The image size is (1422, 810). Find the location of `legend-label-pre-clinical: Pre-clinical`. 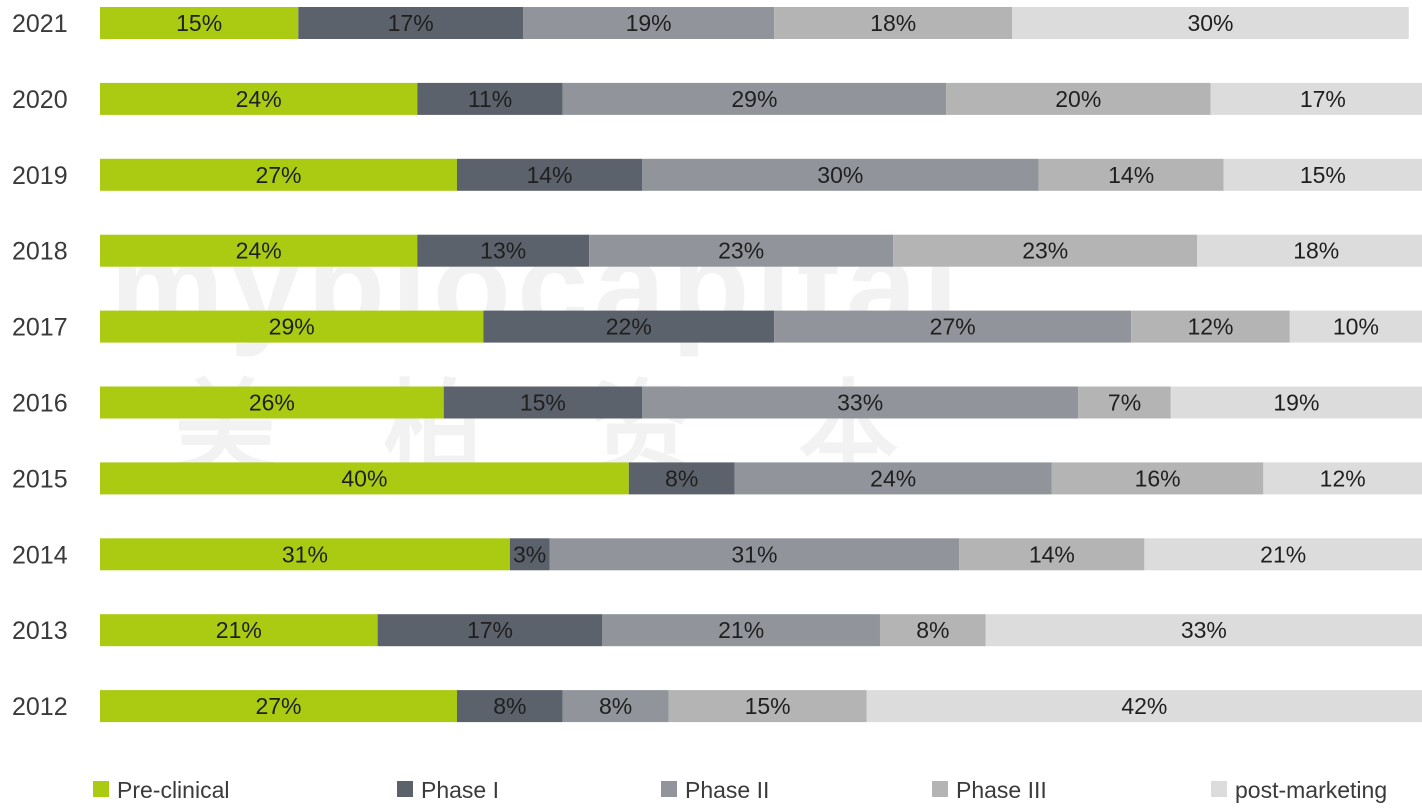

legend-label-pre-clinical: Pre-clinical is located at coordinates (173, 790).